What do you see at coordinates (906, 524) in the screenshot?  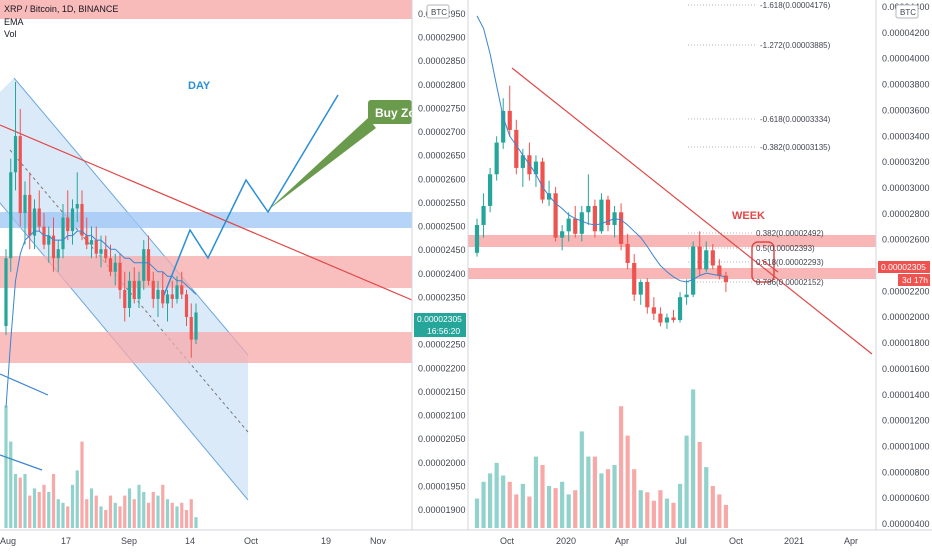 I see `y-tick-label: 0.00000400` at bounding box center [906, 524].